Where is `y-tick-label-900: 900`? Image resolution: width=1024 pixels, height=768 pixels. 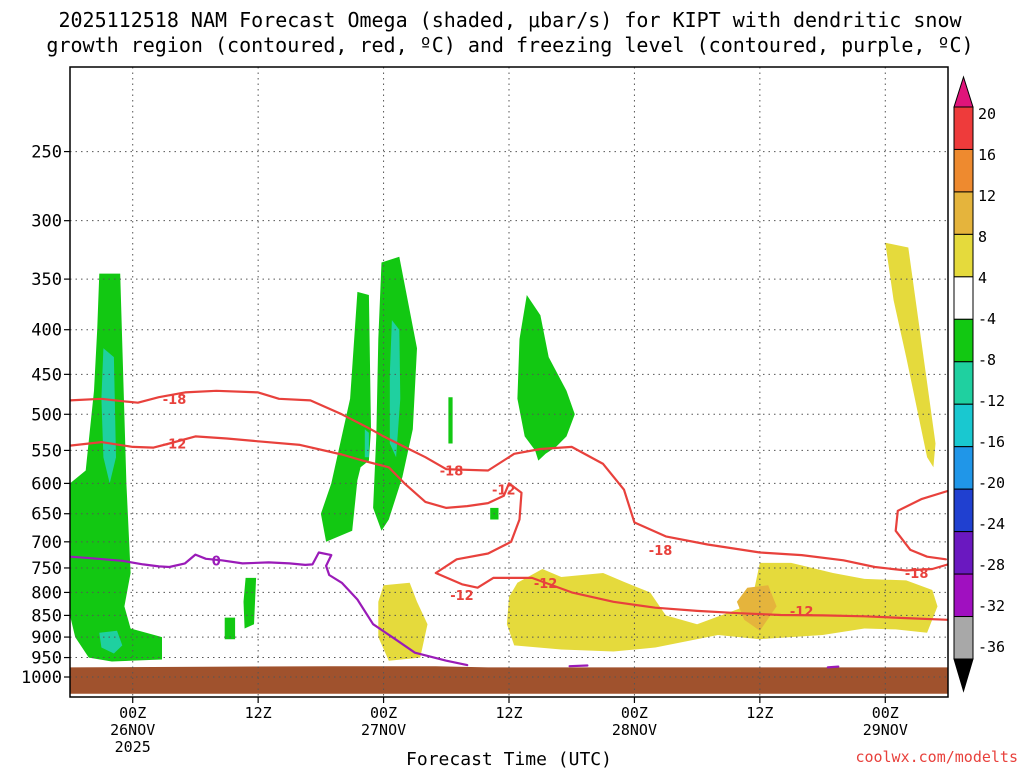
y-tick-label-900: 900 is located at coordinates (46, 638).